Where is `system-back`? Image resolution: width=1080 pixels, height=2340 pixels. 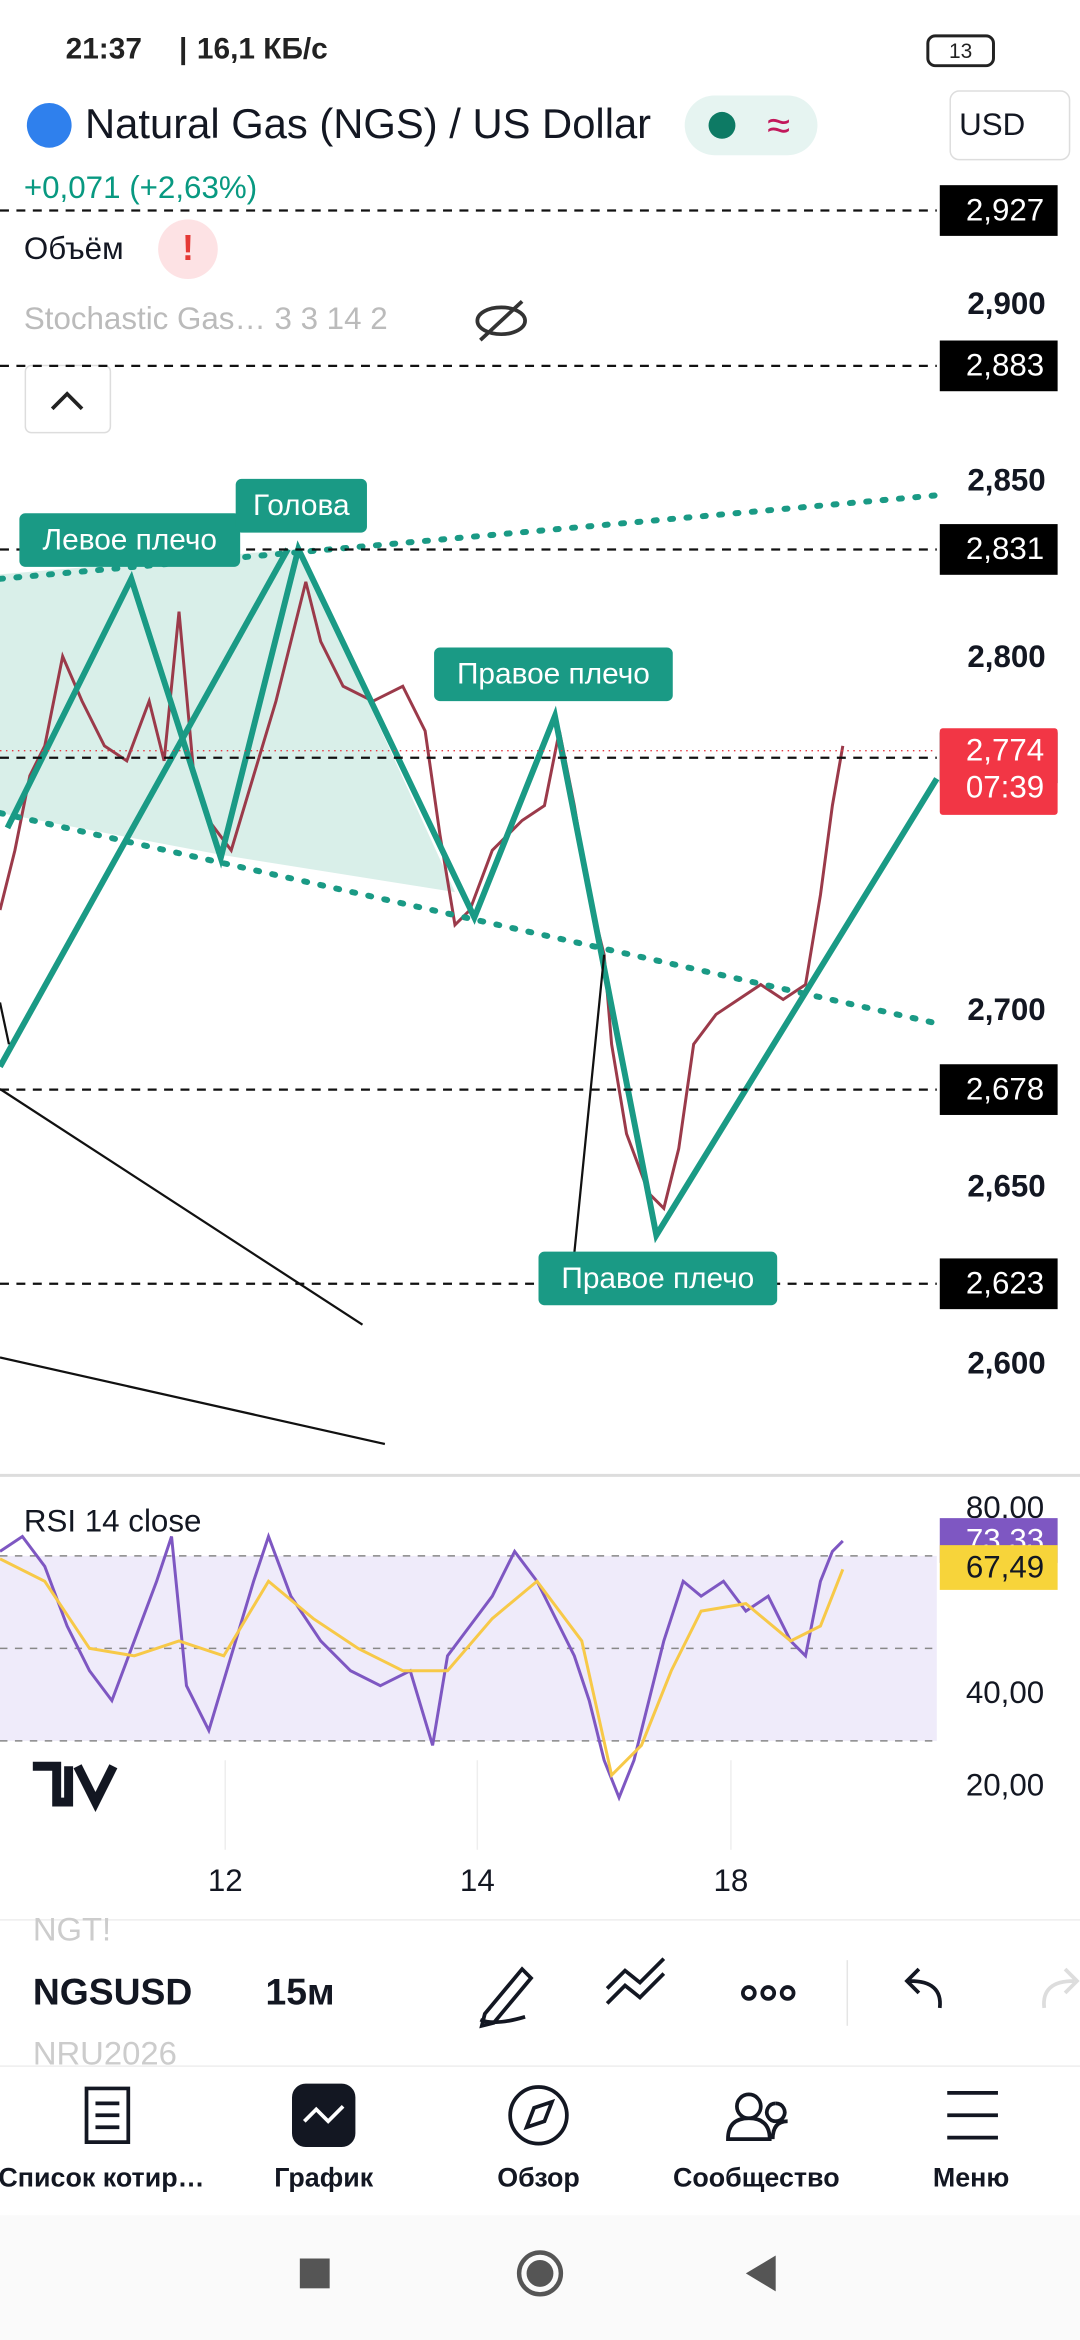 system-back is located at coordinates (760, 2273).